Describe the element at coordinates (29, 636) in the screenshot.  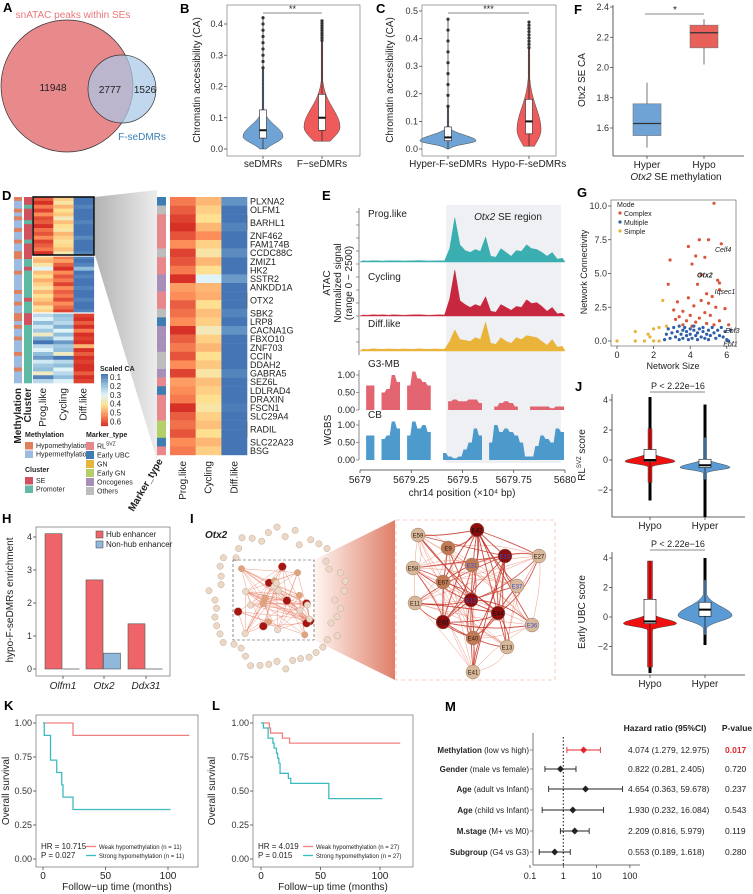
I see `y-tick-label: 1` at that location.